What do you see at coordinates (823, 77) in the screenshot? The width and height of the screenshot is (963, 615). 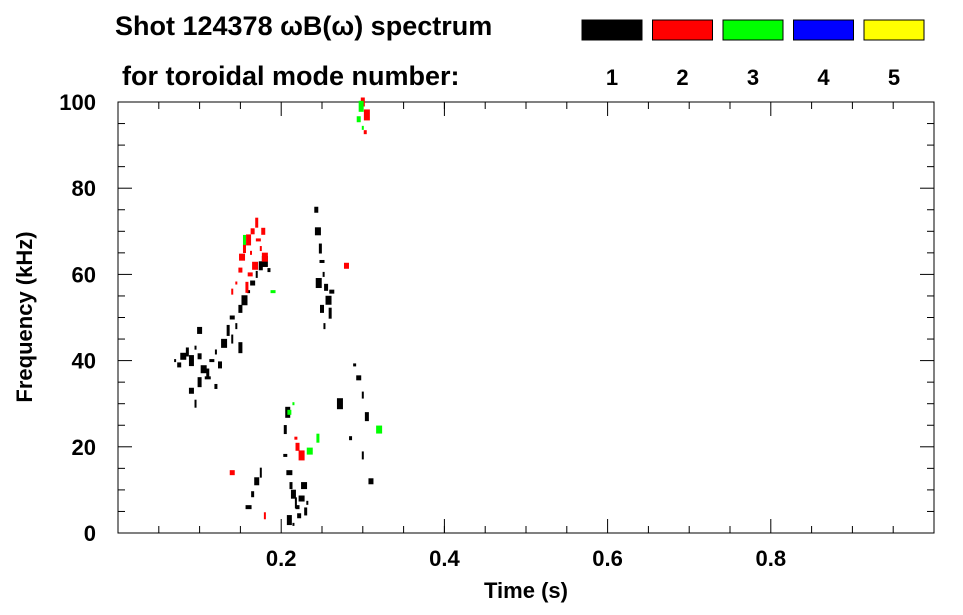 I see `legend-label-mode-4: 4` at bounding box center [823, 77].